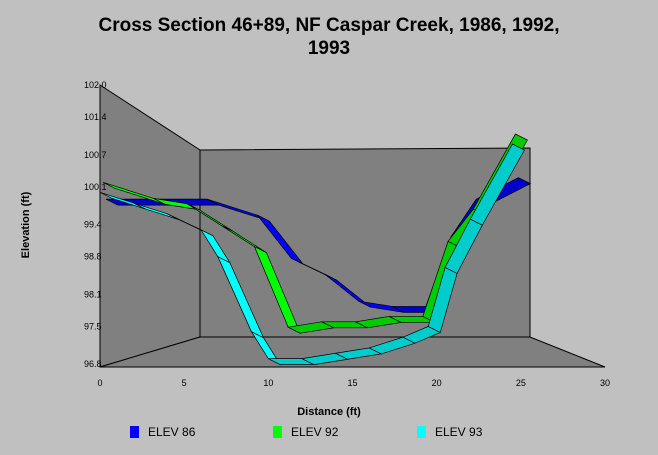  I want to click on x-tick-label: 25, so click(521, 383).